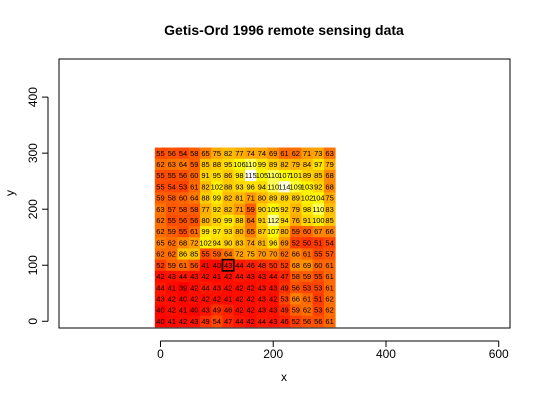 The width and height of the screenshot is (540, 400). Describe the element at coordinates (183, 153) in the screenshot. I see `cell-value-label: 54` at that location.